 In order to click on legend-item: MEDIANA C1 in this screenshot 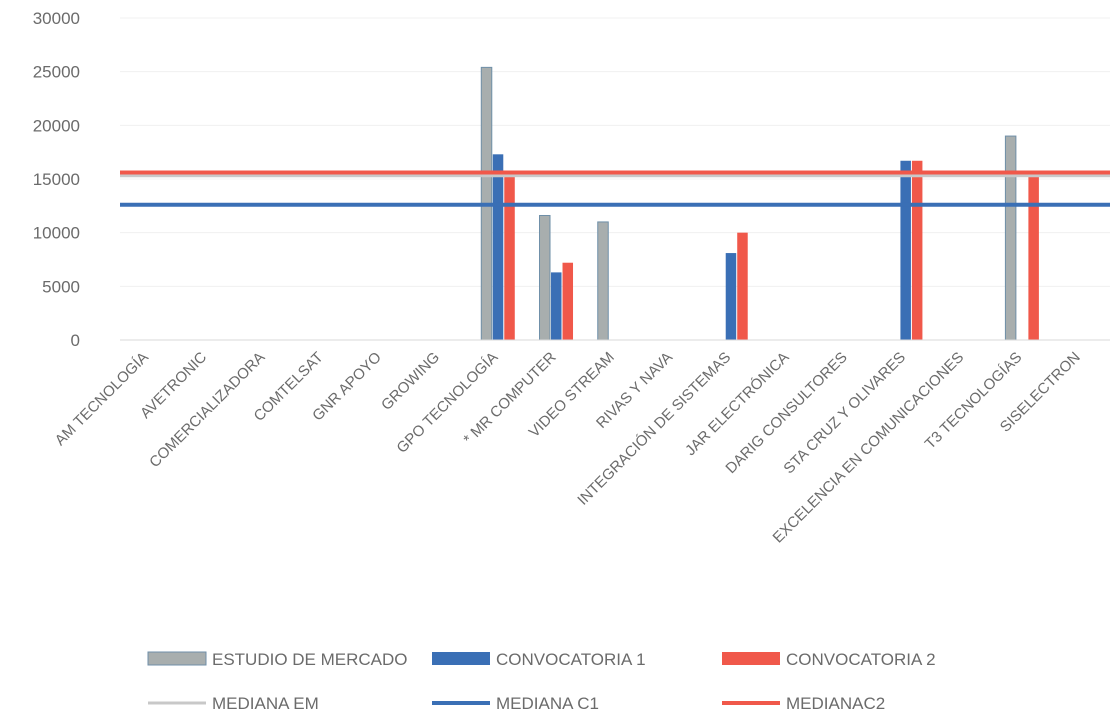, I will do `click(515, 703)`.